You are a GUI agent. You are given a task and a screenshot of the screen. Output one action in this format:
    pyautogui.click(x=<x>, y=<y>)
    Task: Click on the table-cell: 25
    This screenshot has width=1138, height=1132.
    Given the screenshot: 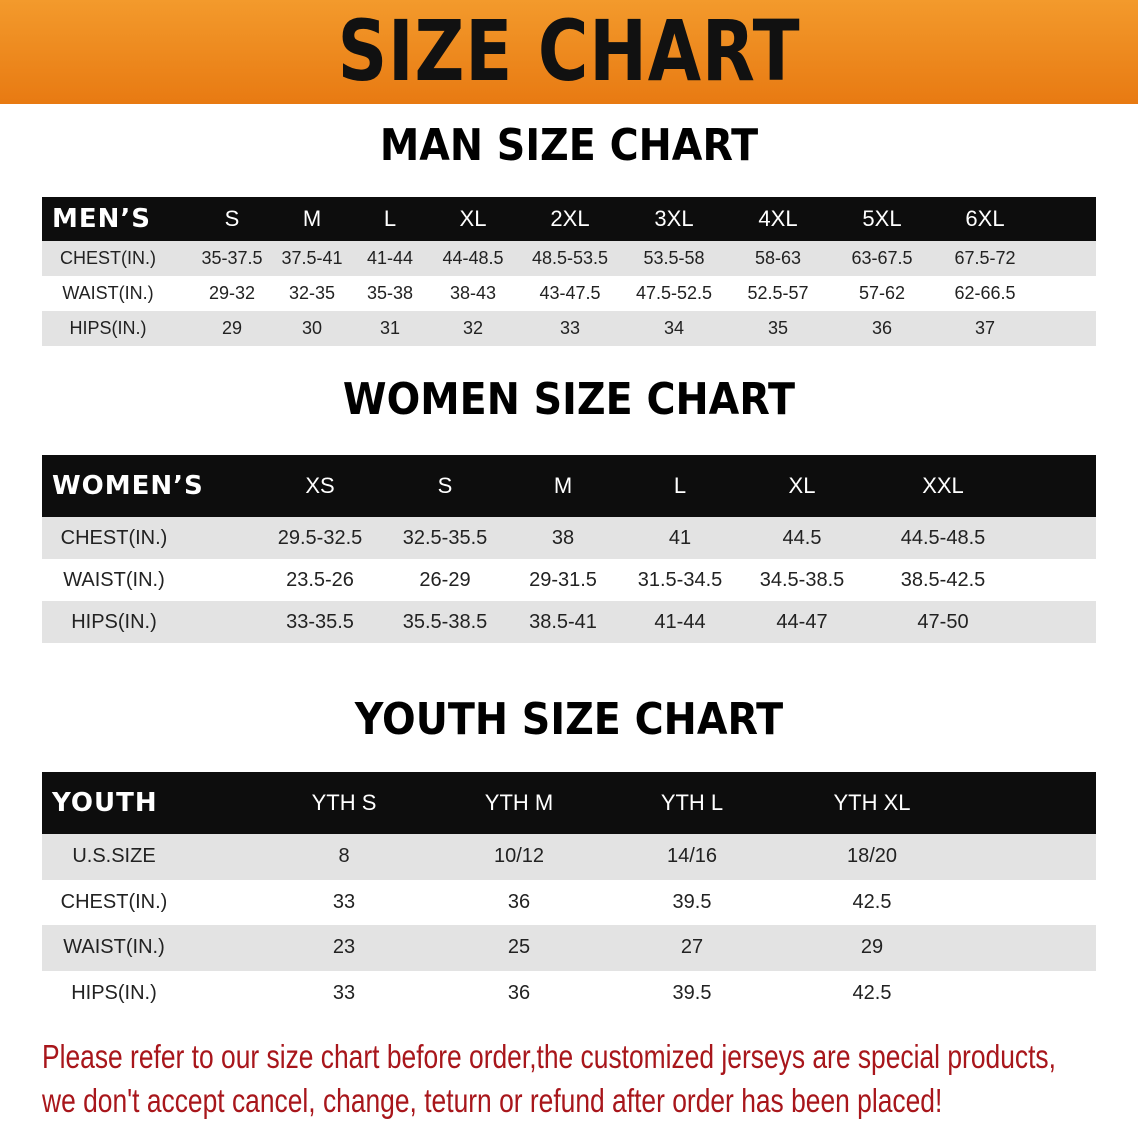 What is the action you would take?
    pyautogui.click(x=519, y=947)
    